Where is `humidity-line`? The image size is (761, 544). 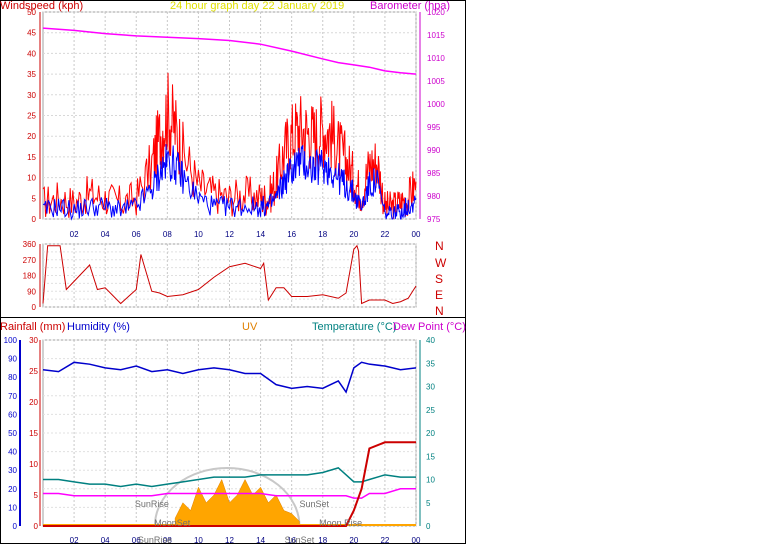
humidity-line is located at coordinates (229, 377).